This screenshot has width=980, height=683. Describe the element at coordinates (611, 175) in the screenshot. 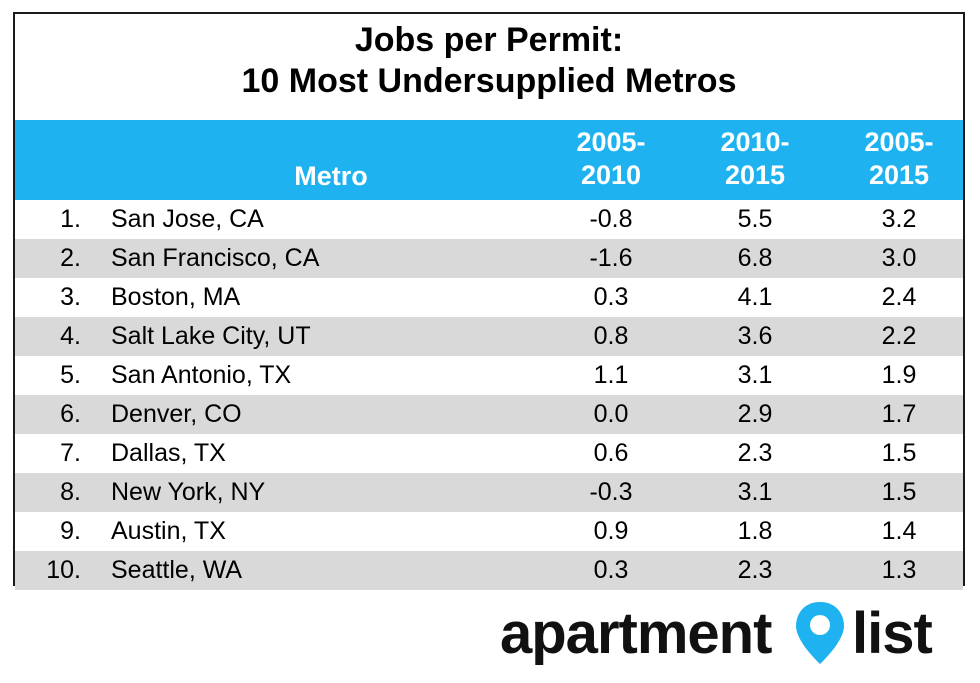

I see `header-2005-2010-line-2: 2010` at that location.